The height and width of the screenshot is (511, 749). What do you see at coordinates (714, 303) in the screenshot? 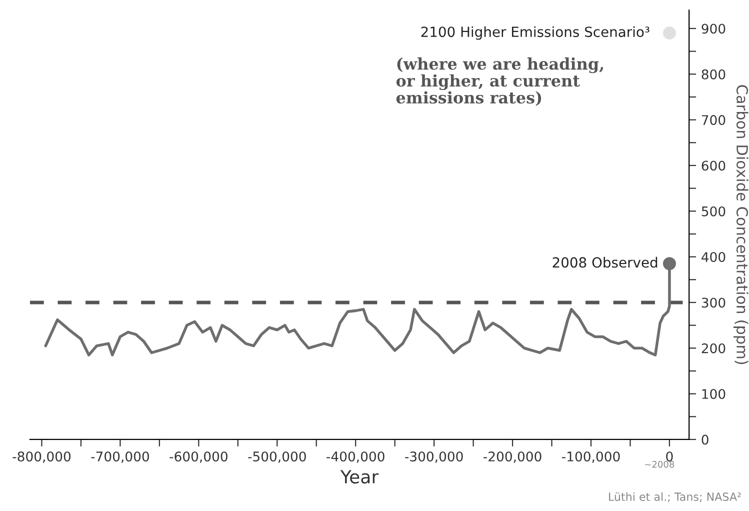
I see `y-tick-label: 300` at bounding box center [714, 303].